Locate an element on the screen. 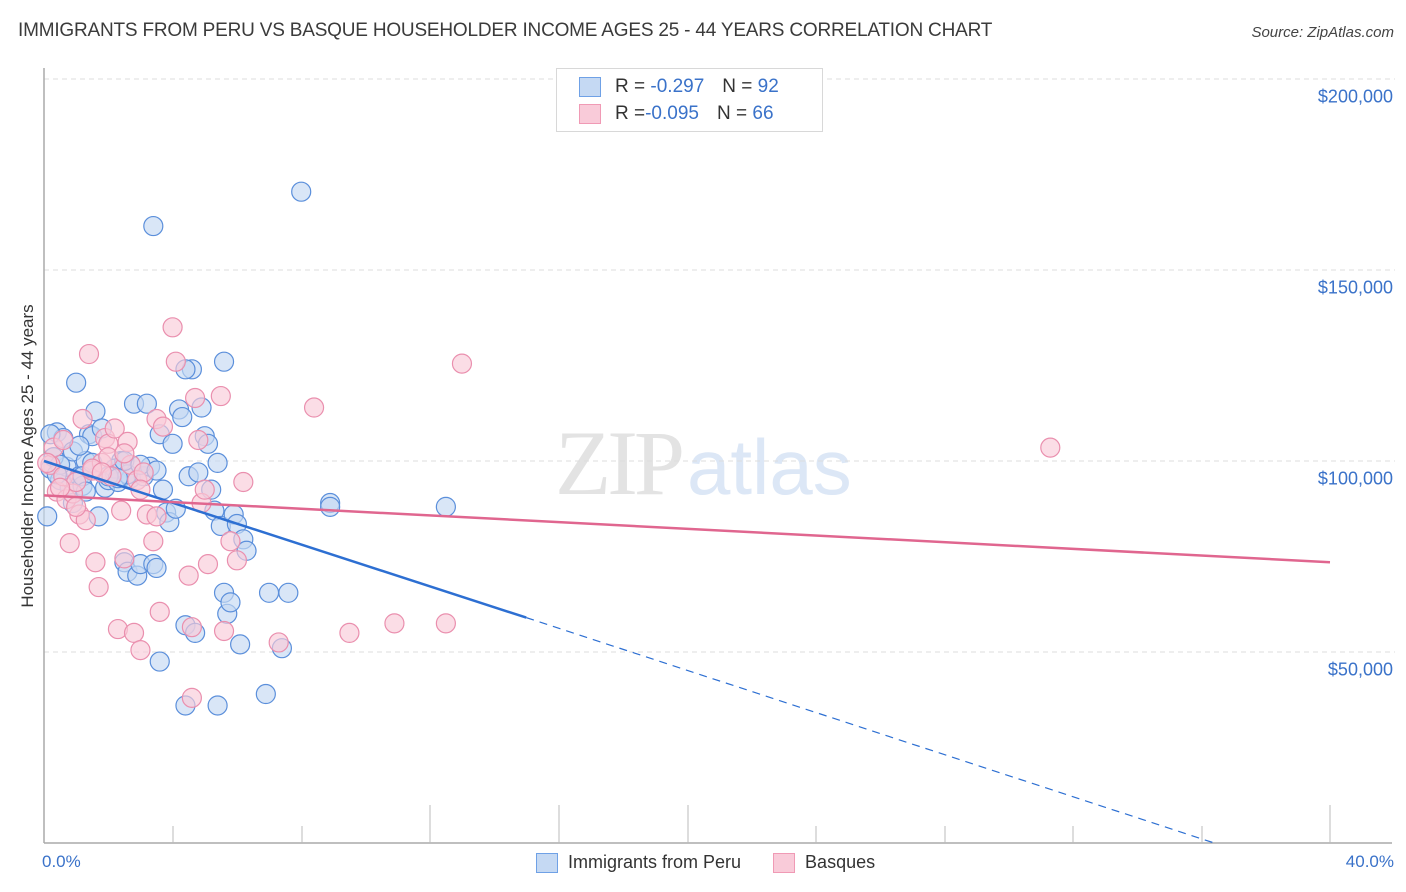 The image size is (1406, 892). stats-legend: R = -0.297 N = 92 R = -0.095 N = 66 is located at coordinates (689, 100).